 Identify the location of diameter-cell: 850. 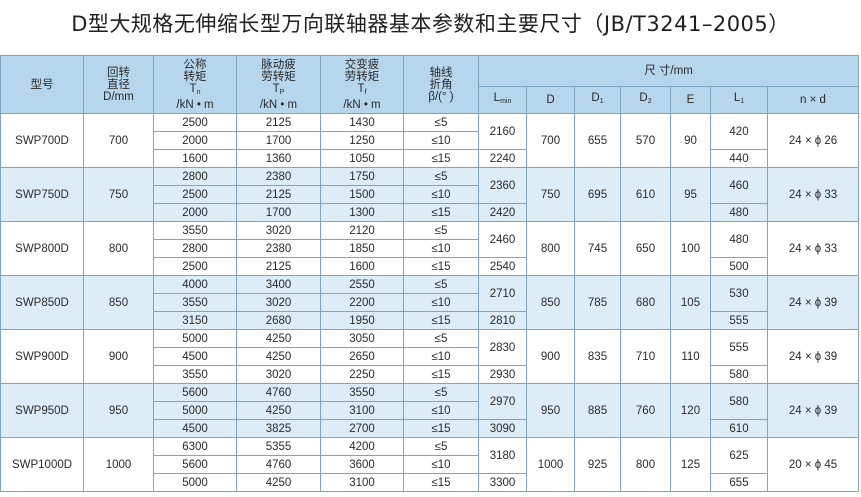
(118, 302).